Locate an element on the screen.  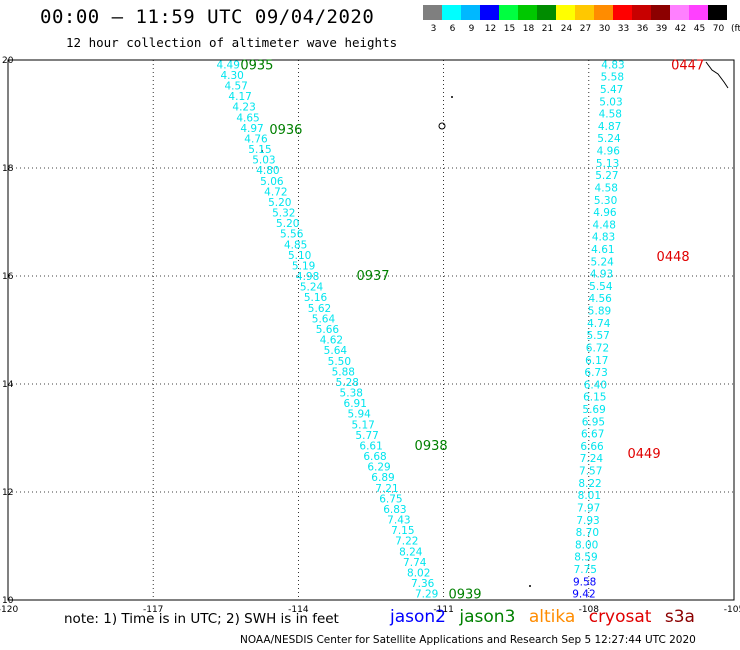
wave-height-label: 5.17 is located at coordinates (362, 425).